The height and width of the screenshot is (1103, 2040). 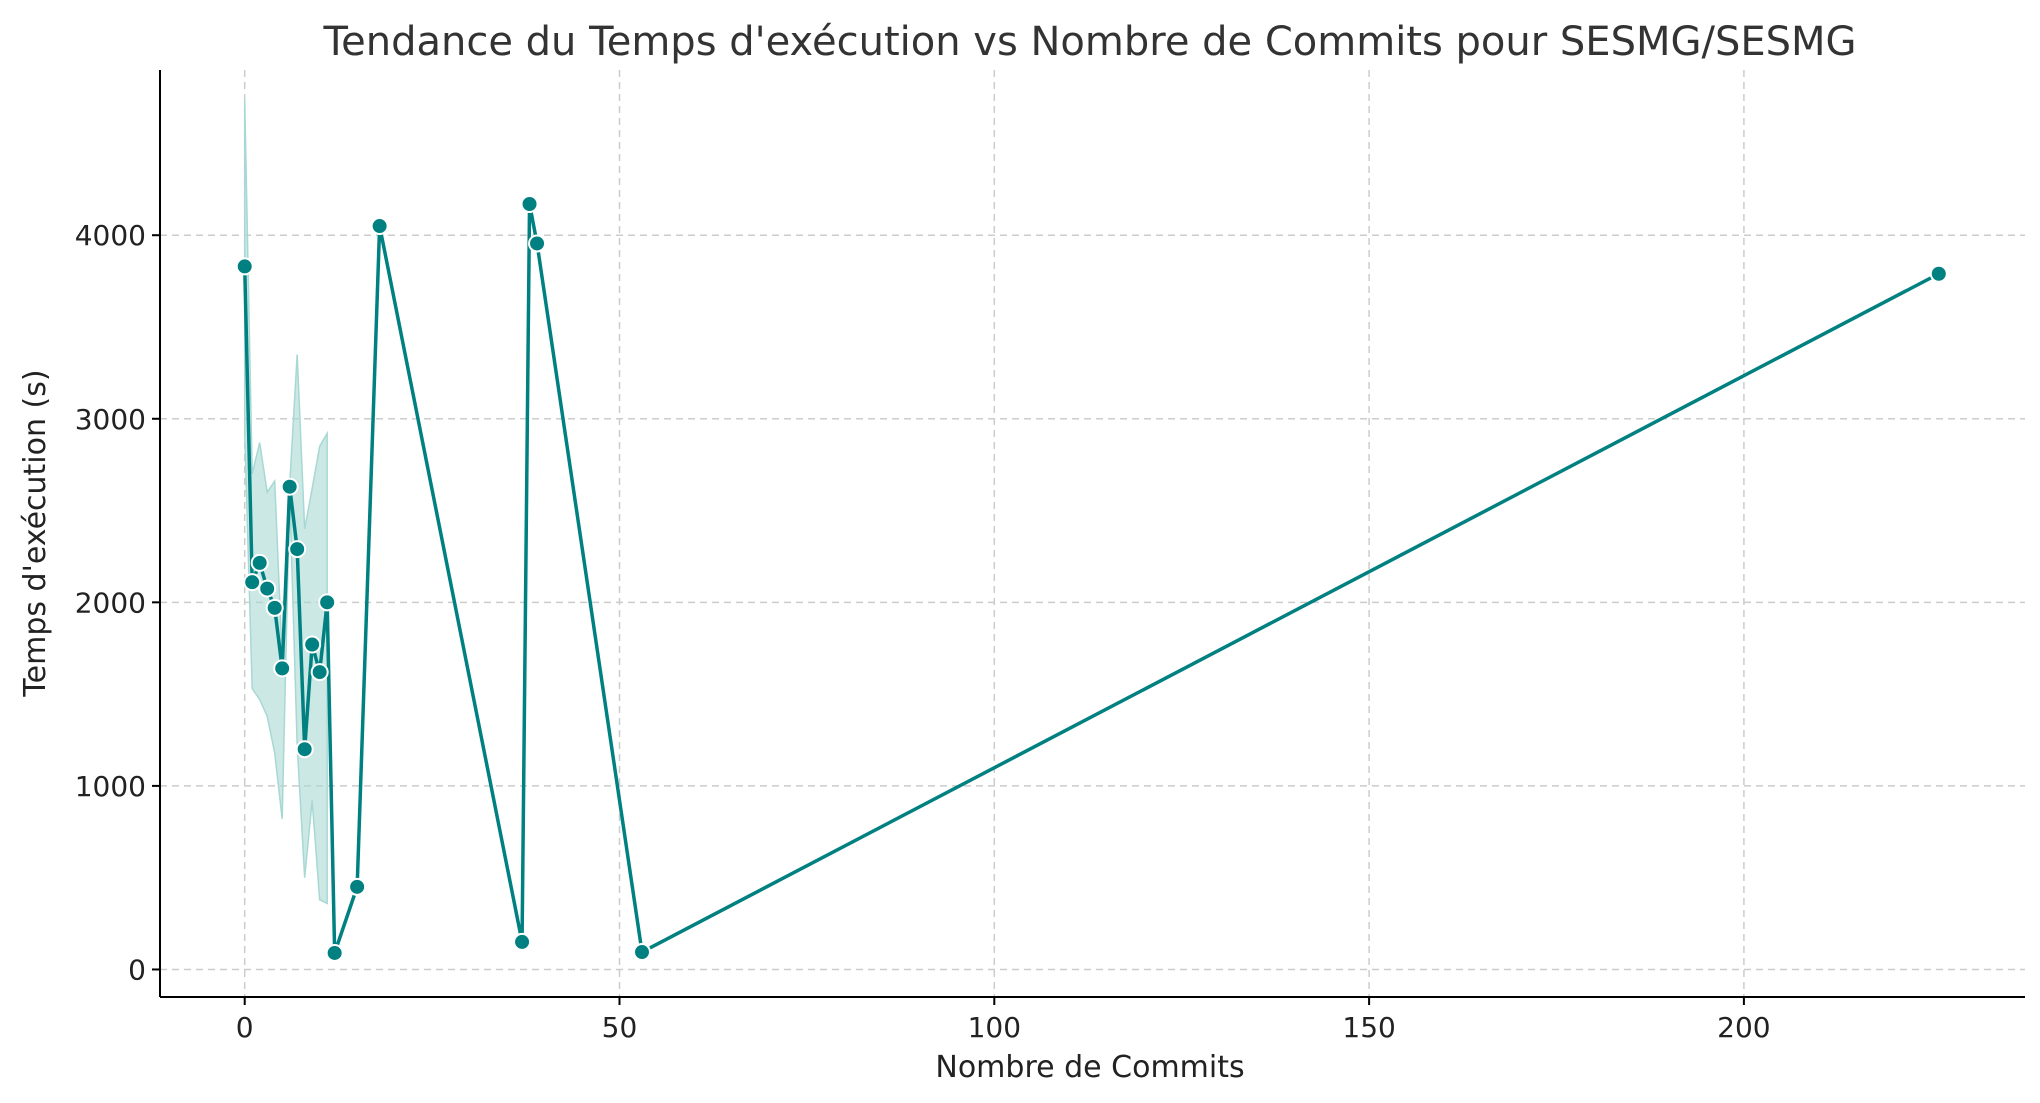 What do you see at coordinates (110, 235) in the screenshot?
I see `y-tick-label: 4000` at bounding box center [110, 235].